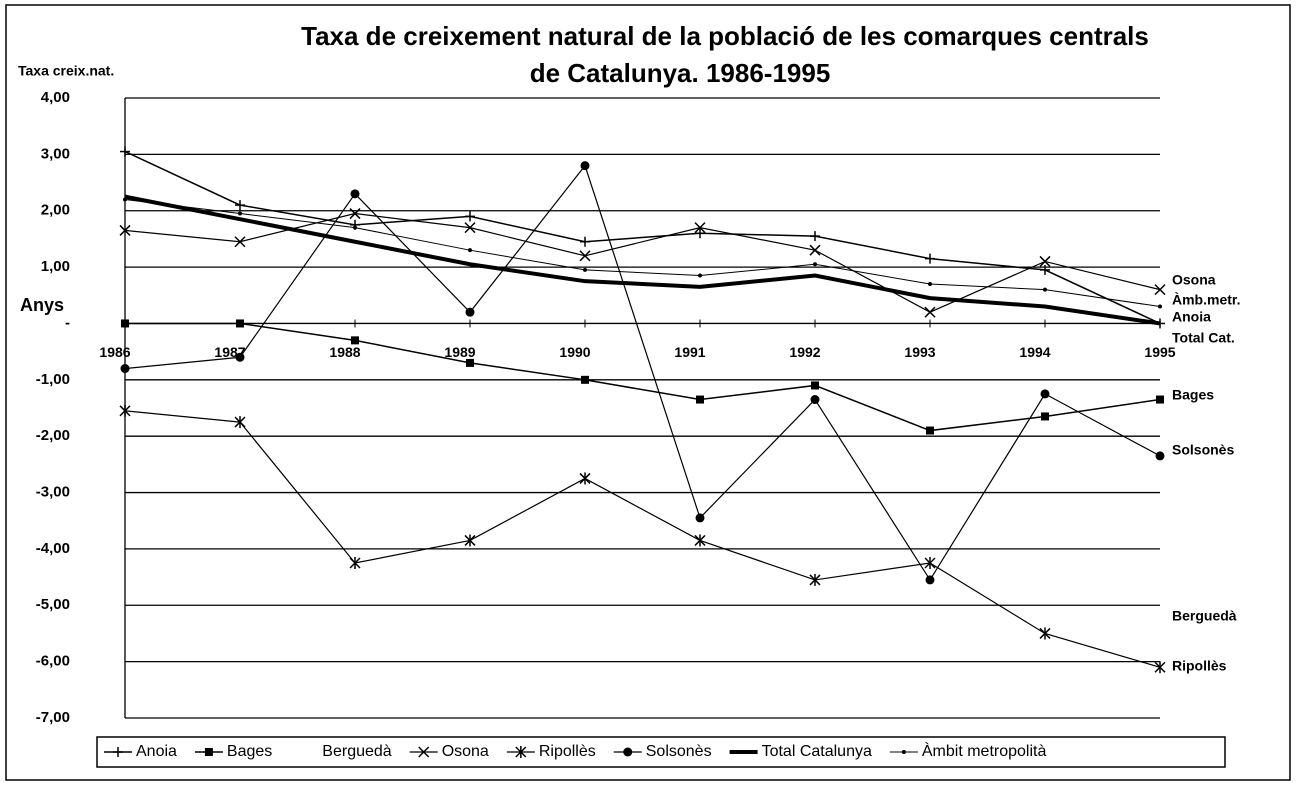 Image resolution: width=1297 pixels, height=787 pixels. Describe the element at coordinates (344, 352) in the screenshot. I see `x-tick-label: 1988` at that location.